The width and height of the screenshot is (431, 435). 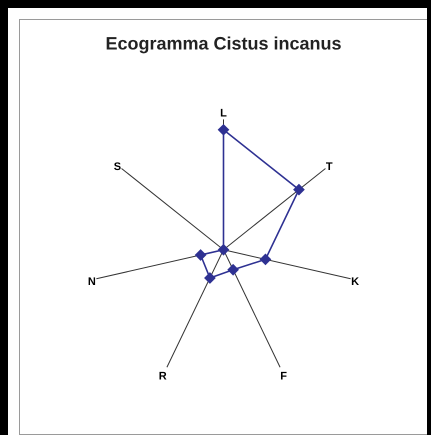 What do you see at coordinates (224, 114) in the screenshot?
I see `spoke-label: L` at bounding box center [224, 114].